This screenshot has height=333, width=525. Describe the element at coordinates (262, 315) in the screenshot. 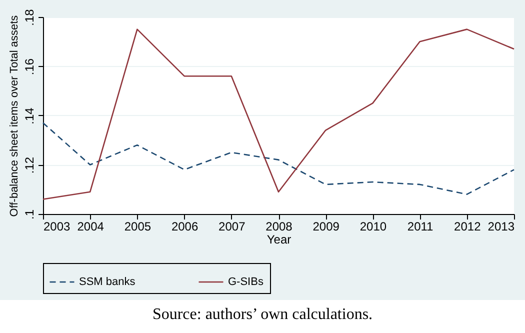

I see `source-note: Source: authors’ own calculations.` at that location.